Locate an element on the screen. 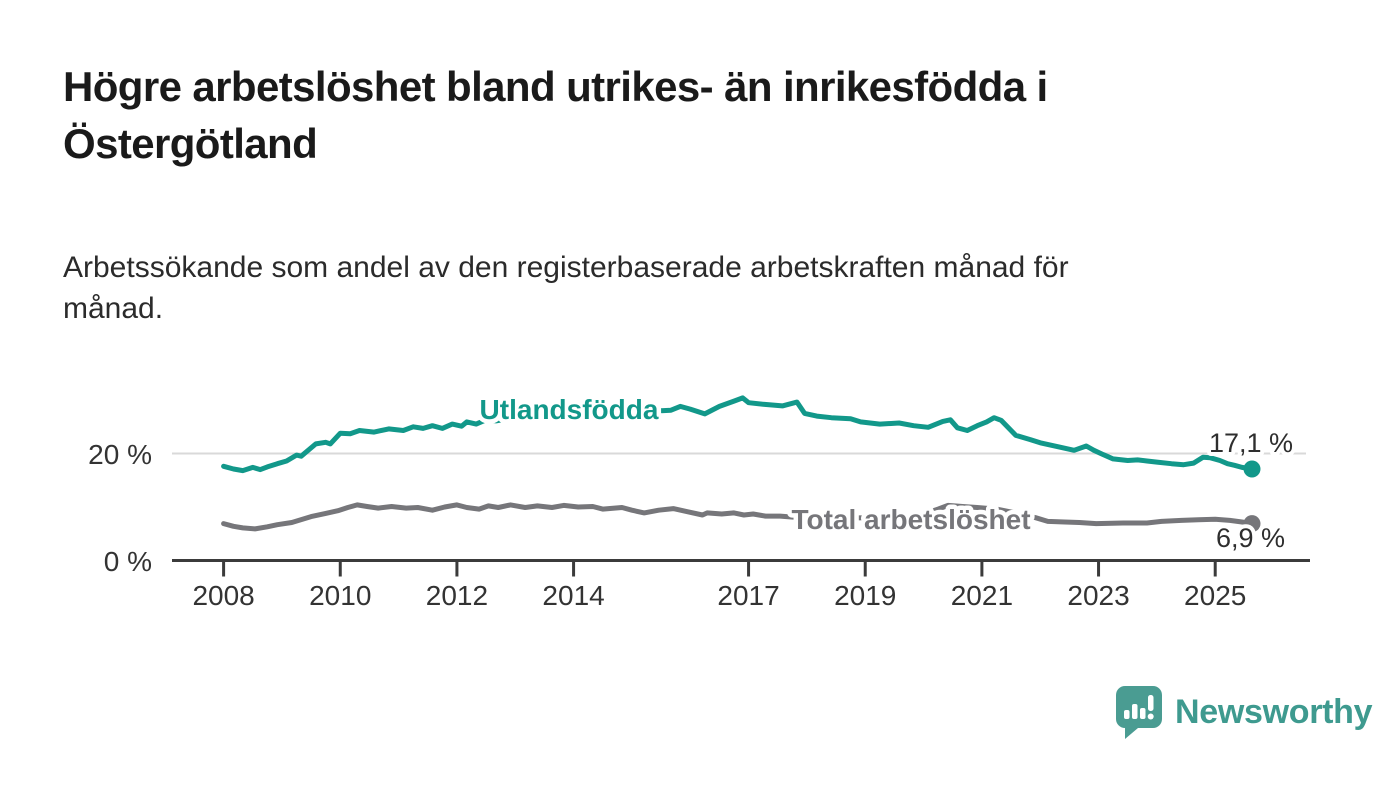 This screenshot has height=794, width=1400. x-axis-label: 2023 is located at coordinates (1098, 595).